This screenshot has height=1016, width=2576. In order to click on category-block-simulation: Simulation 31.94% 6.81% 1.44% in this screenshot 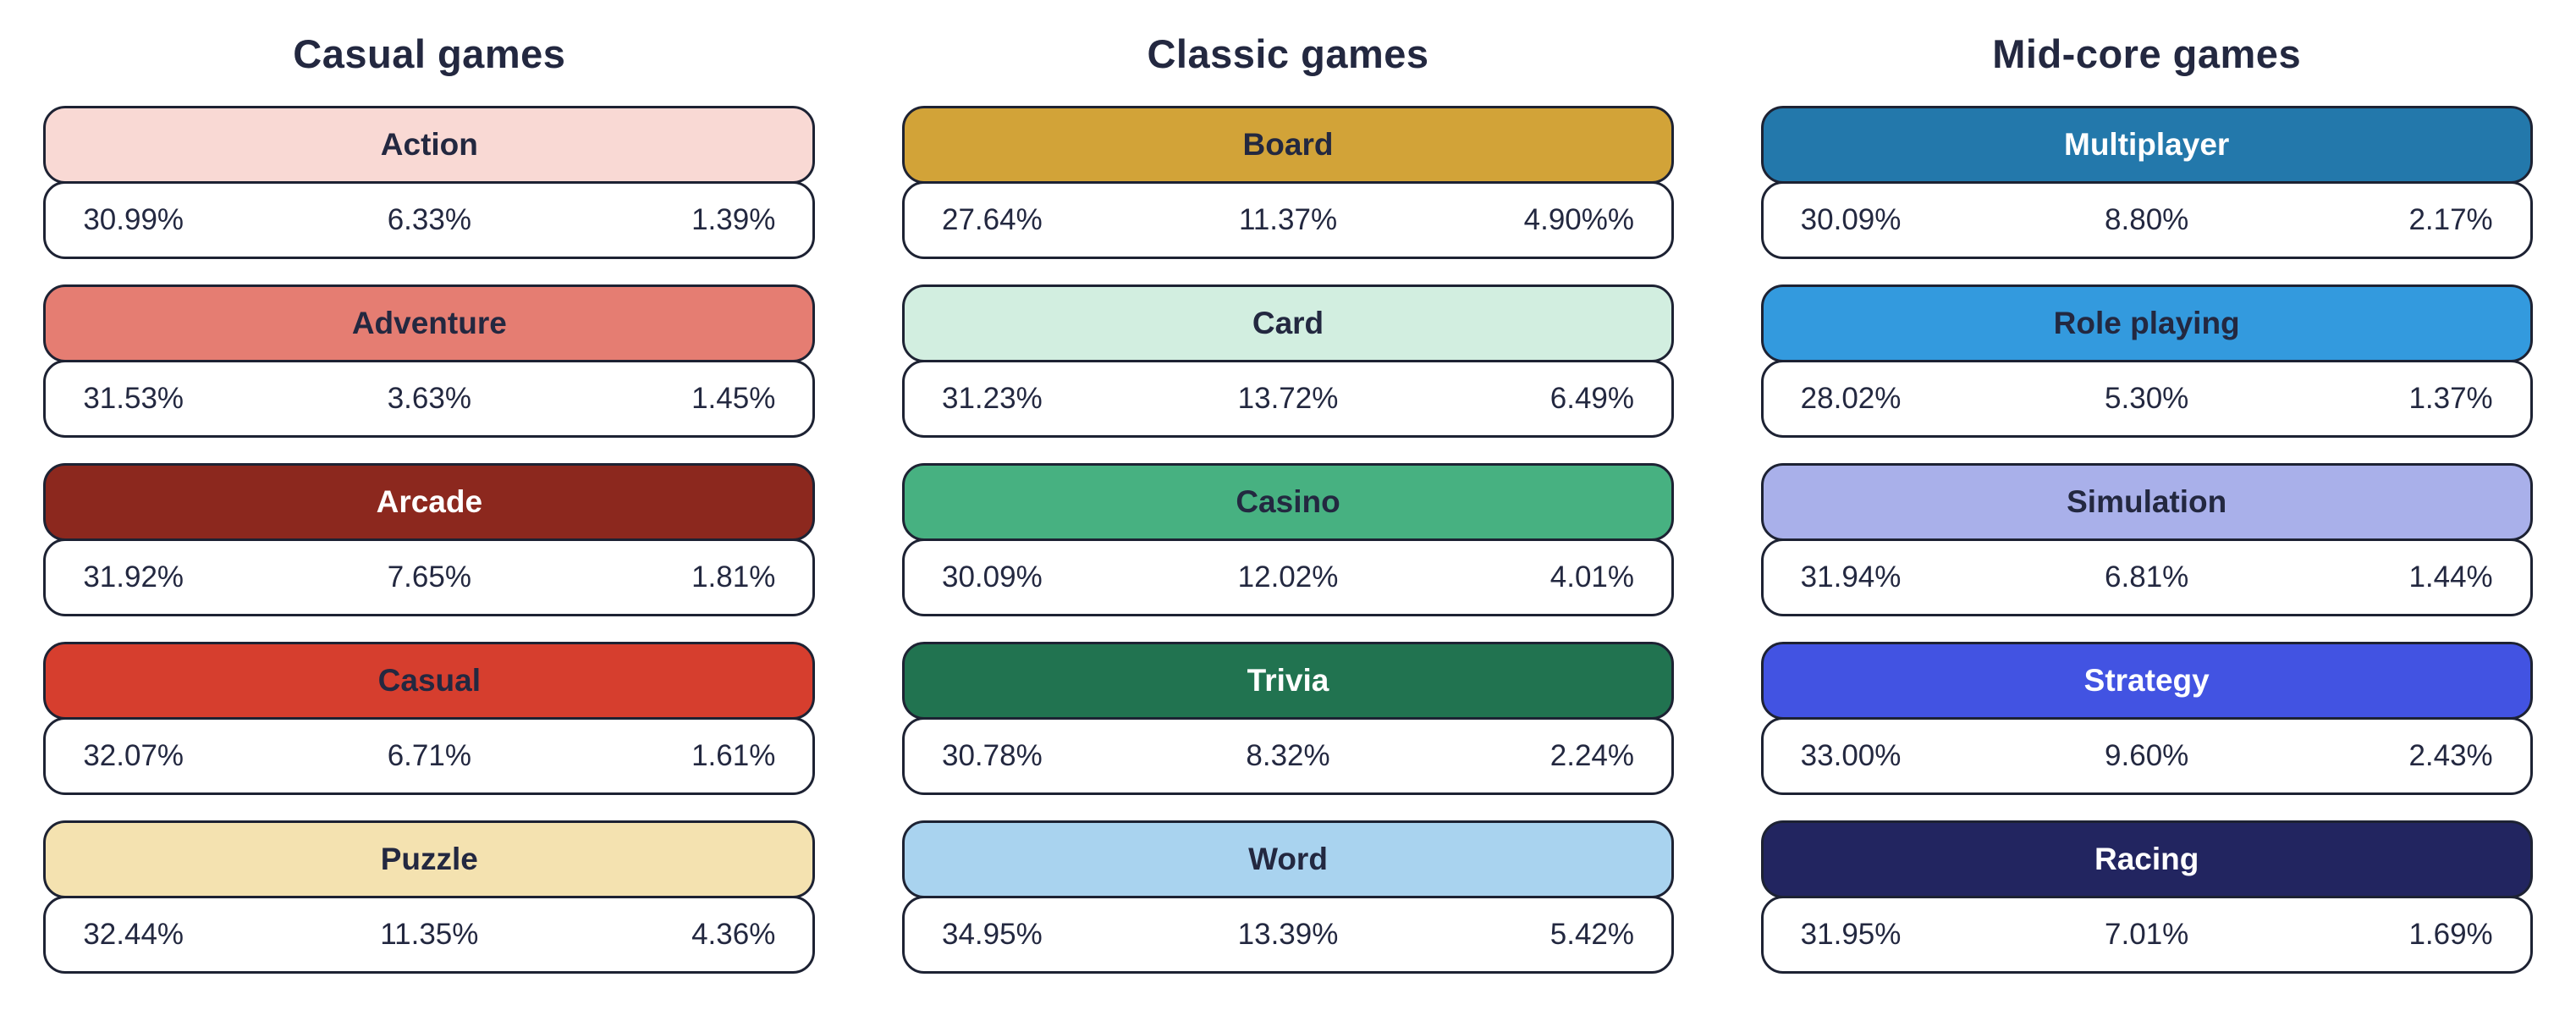, I will do `click(2146, 539)`.